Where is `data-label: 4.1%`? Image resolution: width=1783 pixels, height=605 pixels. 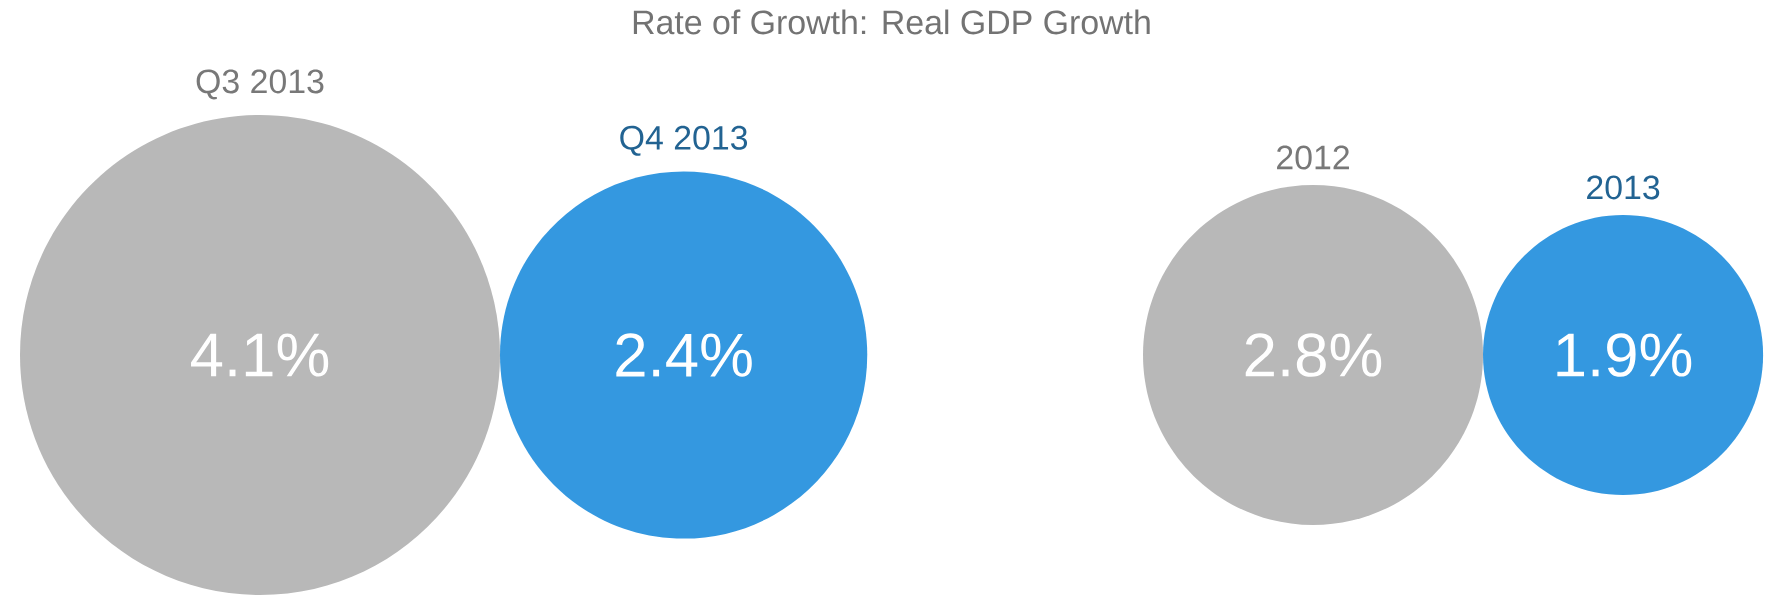 data-label: 4.1% is located at coordinates (260, 355).